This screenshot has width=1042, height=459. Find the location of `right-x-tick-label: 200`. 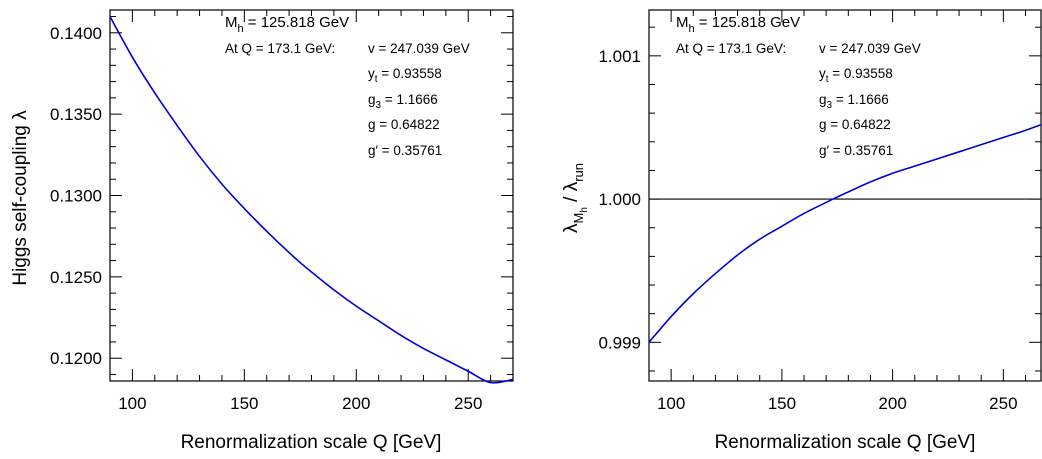

right-x-tick-label: 200 is located at coordinates (892, 403).